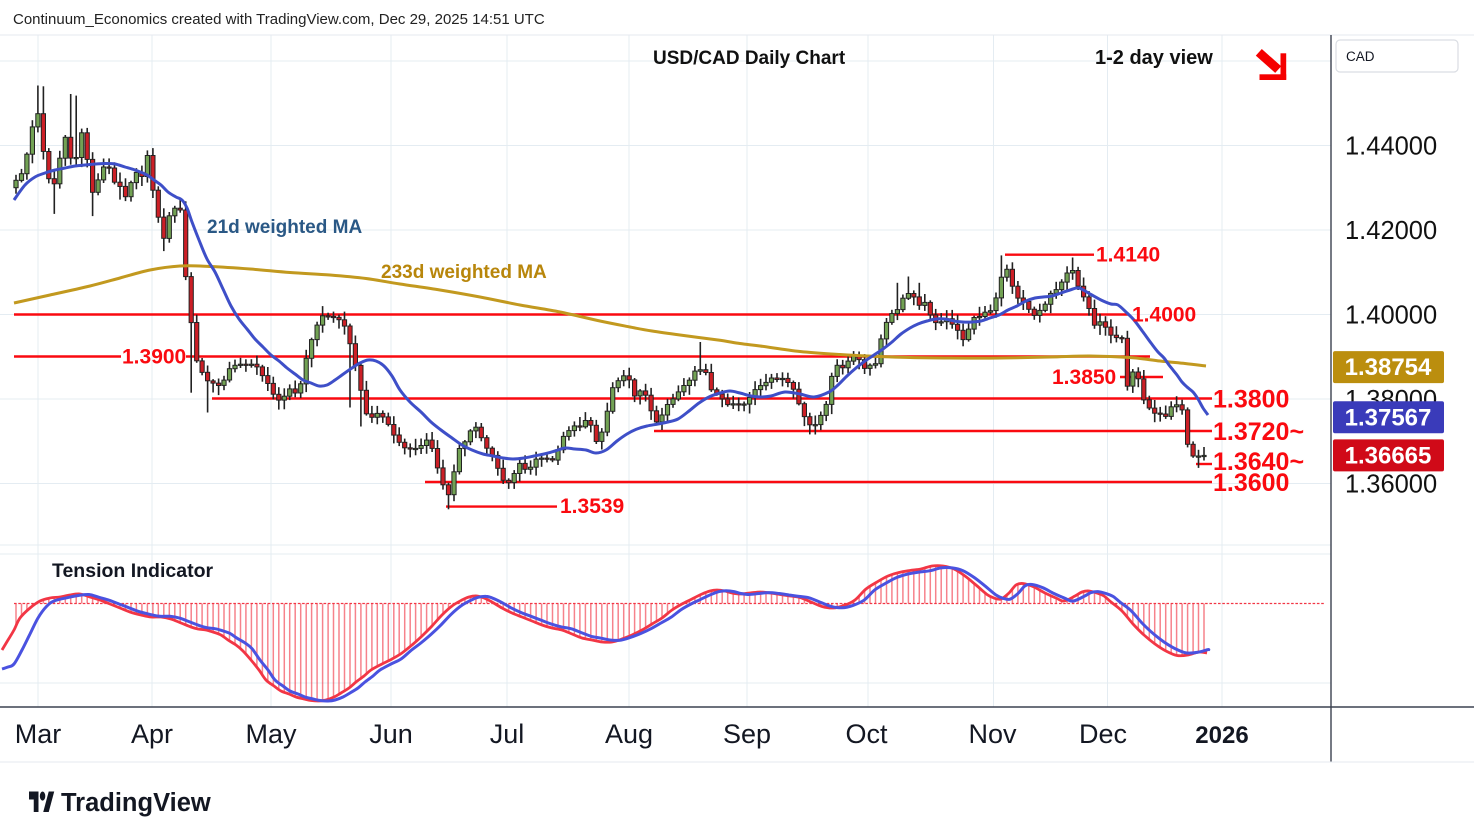  I want to click on svg-text: 2026, so click(1221, 735).